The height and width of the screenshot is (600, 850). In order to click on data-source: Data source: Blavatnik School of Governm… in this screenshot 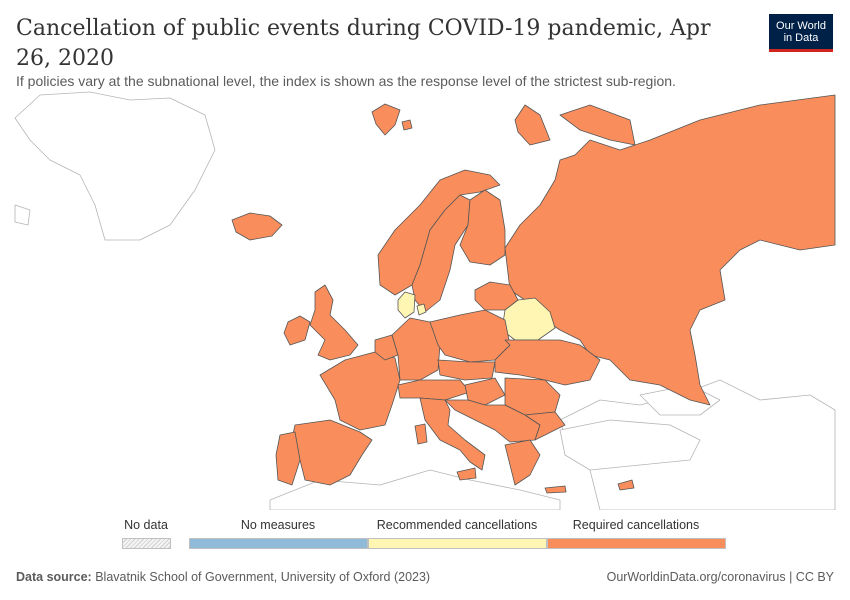, I will do `click(223, 577)`.